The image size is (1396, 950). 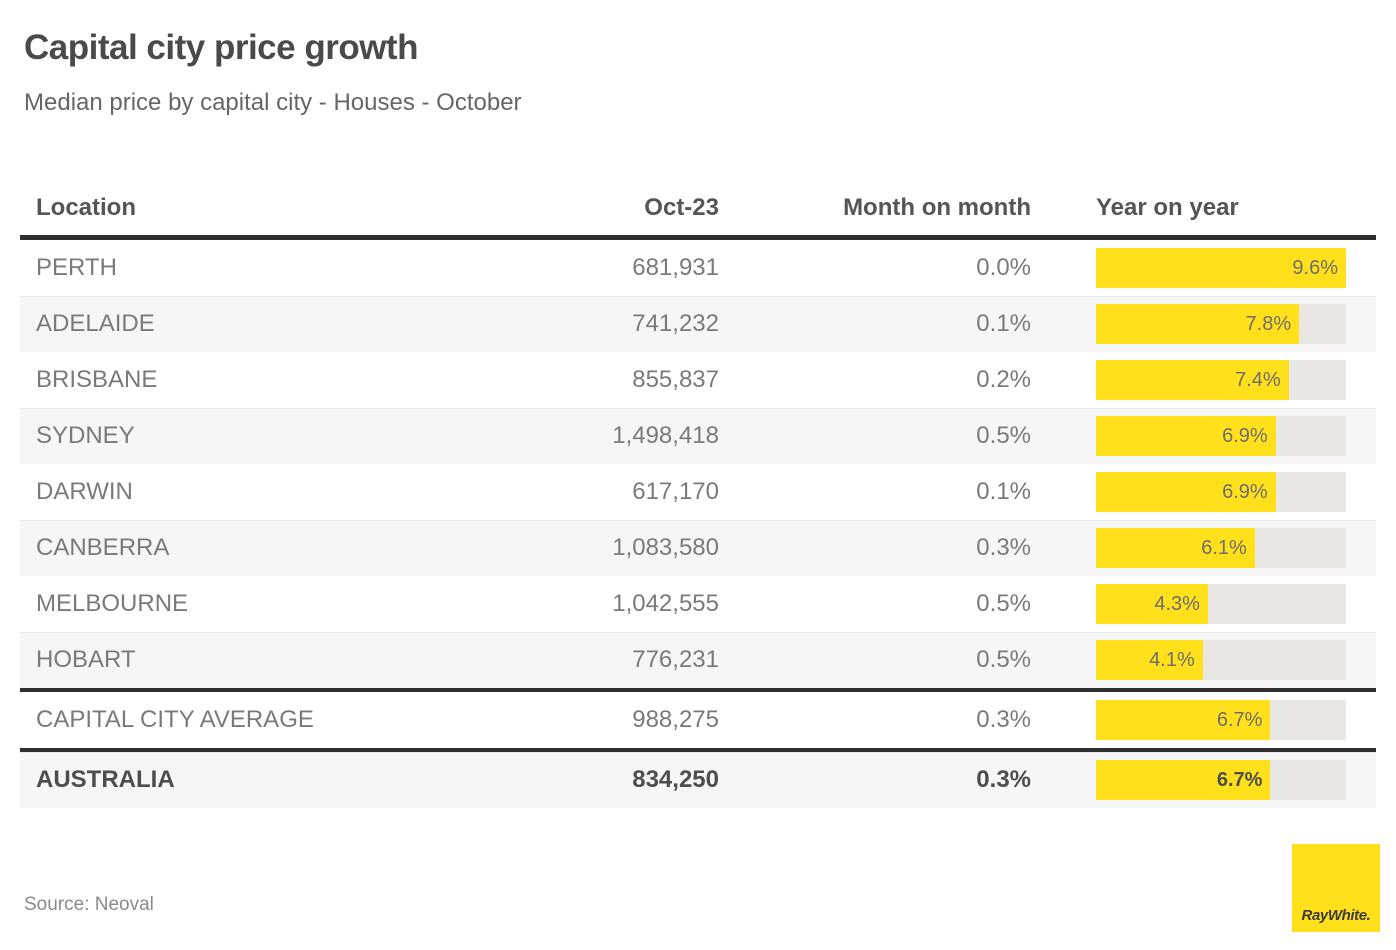 I want to click on table-row: ADELAIDE 741,232 0.1% 7.8%, so click(x=698, y=324).